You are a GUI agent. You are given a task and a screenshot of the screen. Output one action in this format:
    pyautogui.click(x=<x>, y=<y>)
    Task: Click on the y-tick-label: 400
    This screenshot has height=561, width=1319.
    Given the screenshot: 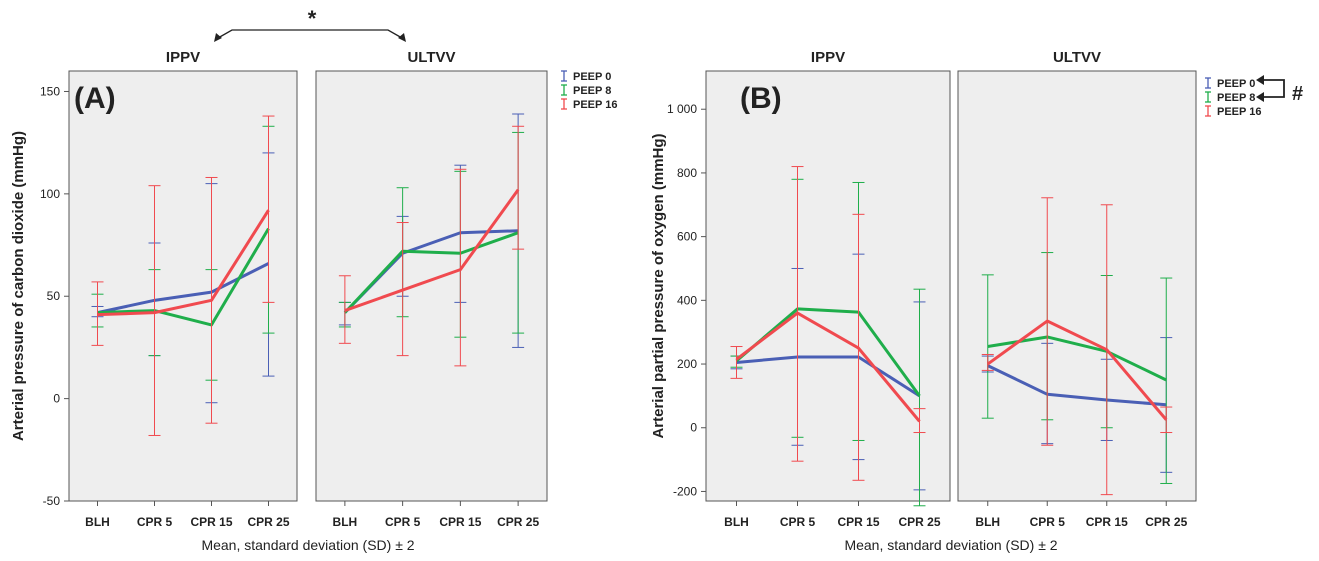 What is the action you would take?
    pyautogui.click(x=687, y=300)
    